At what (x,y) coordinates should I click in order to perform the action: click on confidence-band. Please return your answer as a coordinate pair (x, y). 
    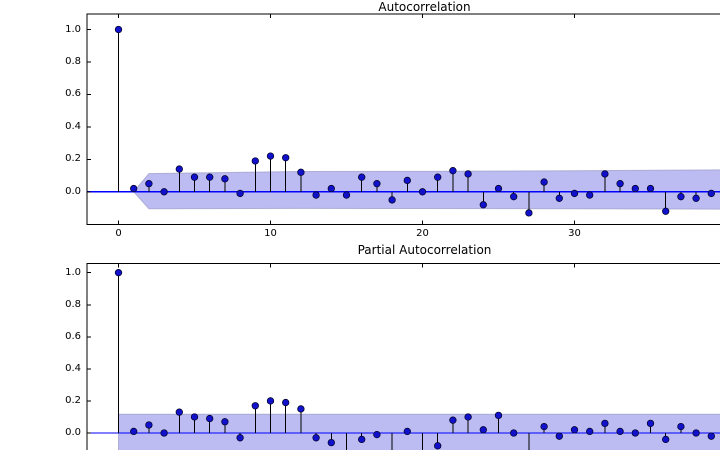
    Looking at the image, I should click on (419, 431).